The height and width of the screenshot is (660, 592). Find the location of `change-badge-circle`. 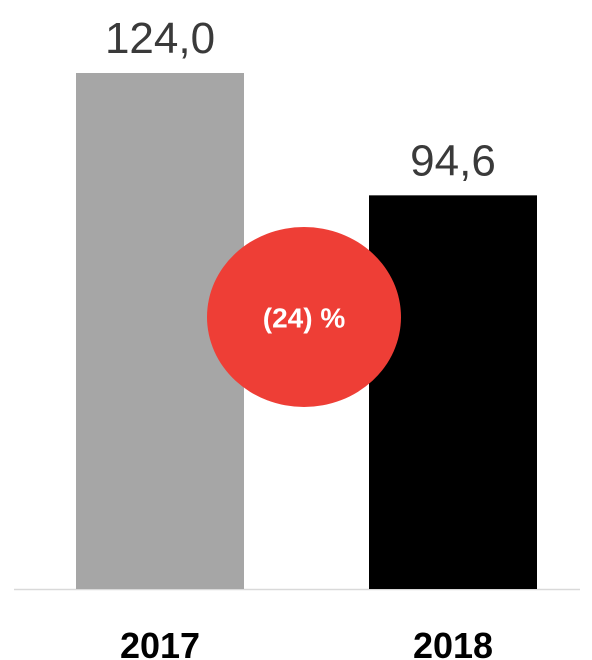

change-badge-circle is located at coordinates (304, 317).